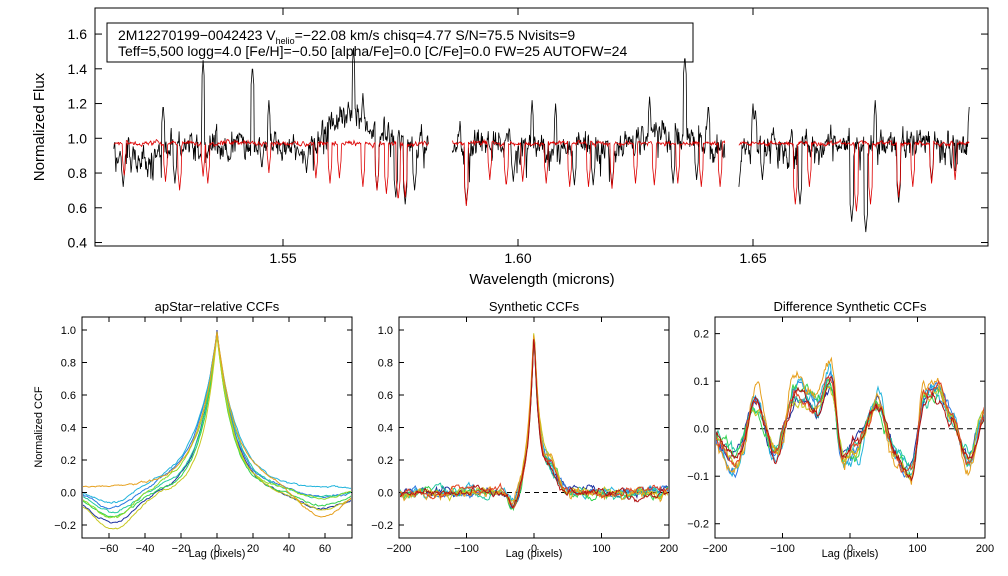  I want to click on ccf-difference-frame, so click(850, 427).